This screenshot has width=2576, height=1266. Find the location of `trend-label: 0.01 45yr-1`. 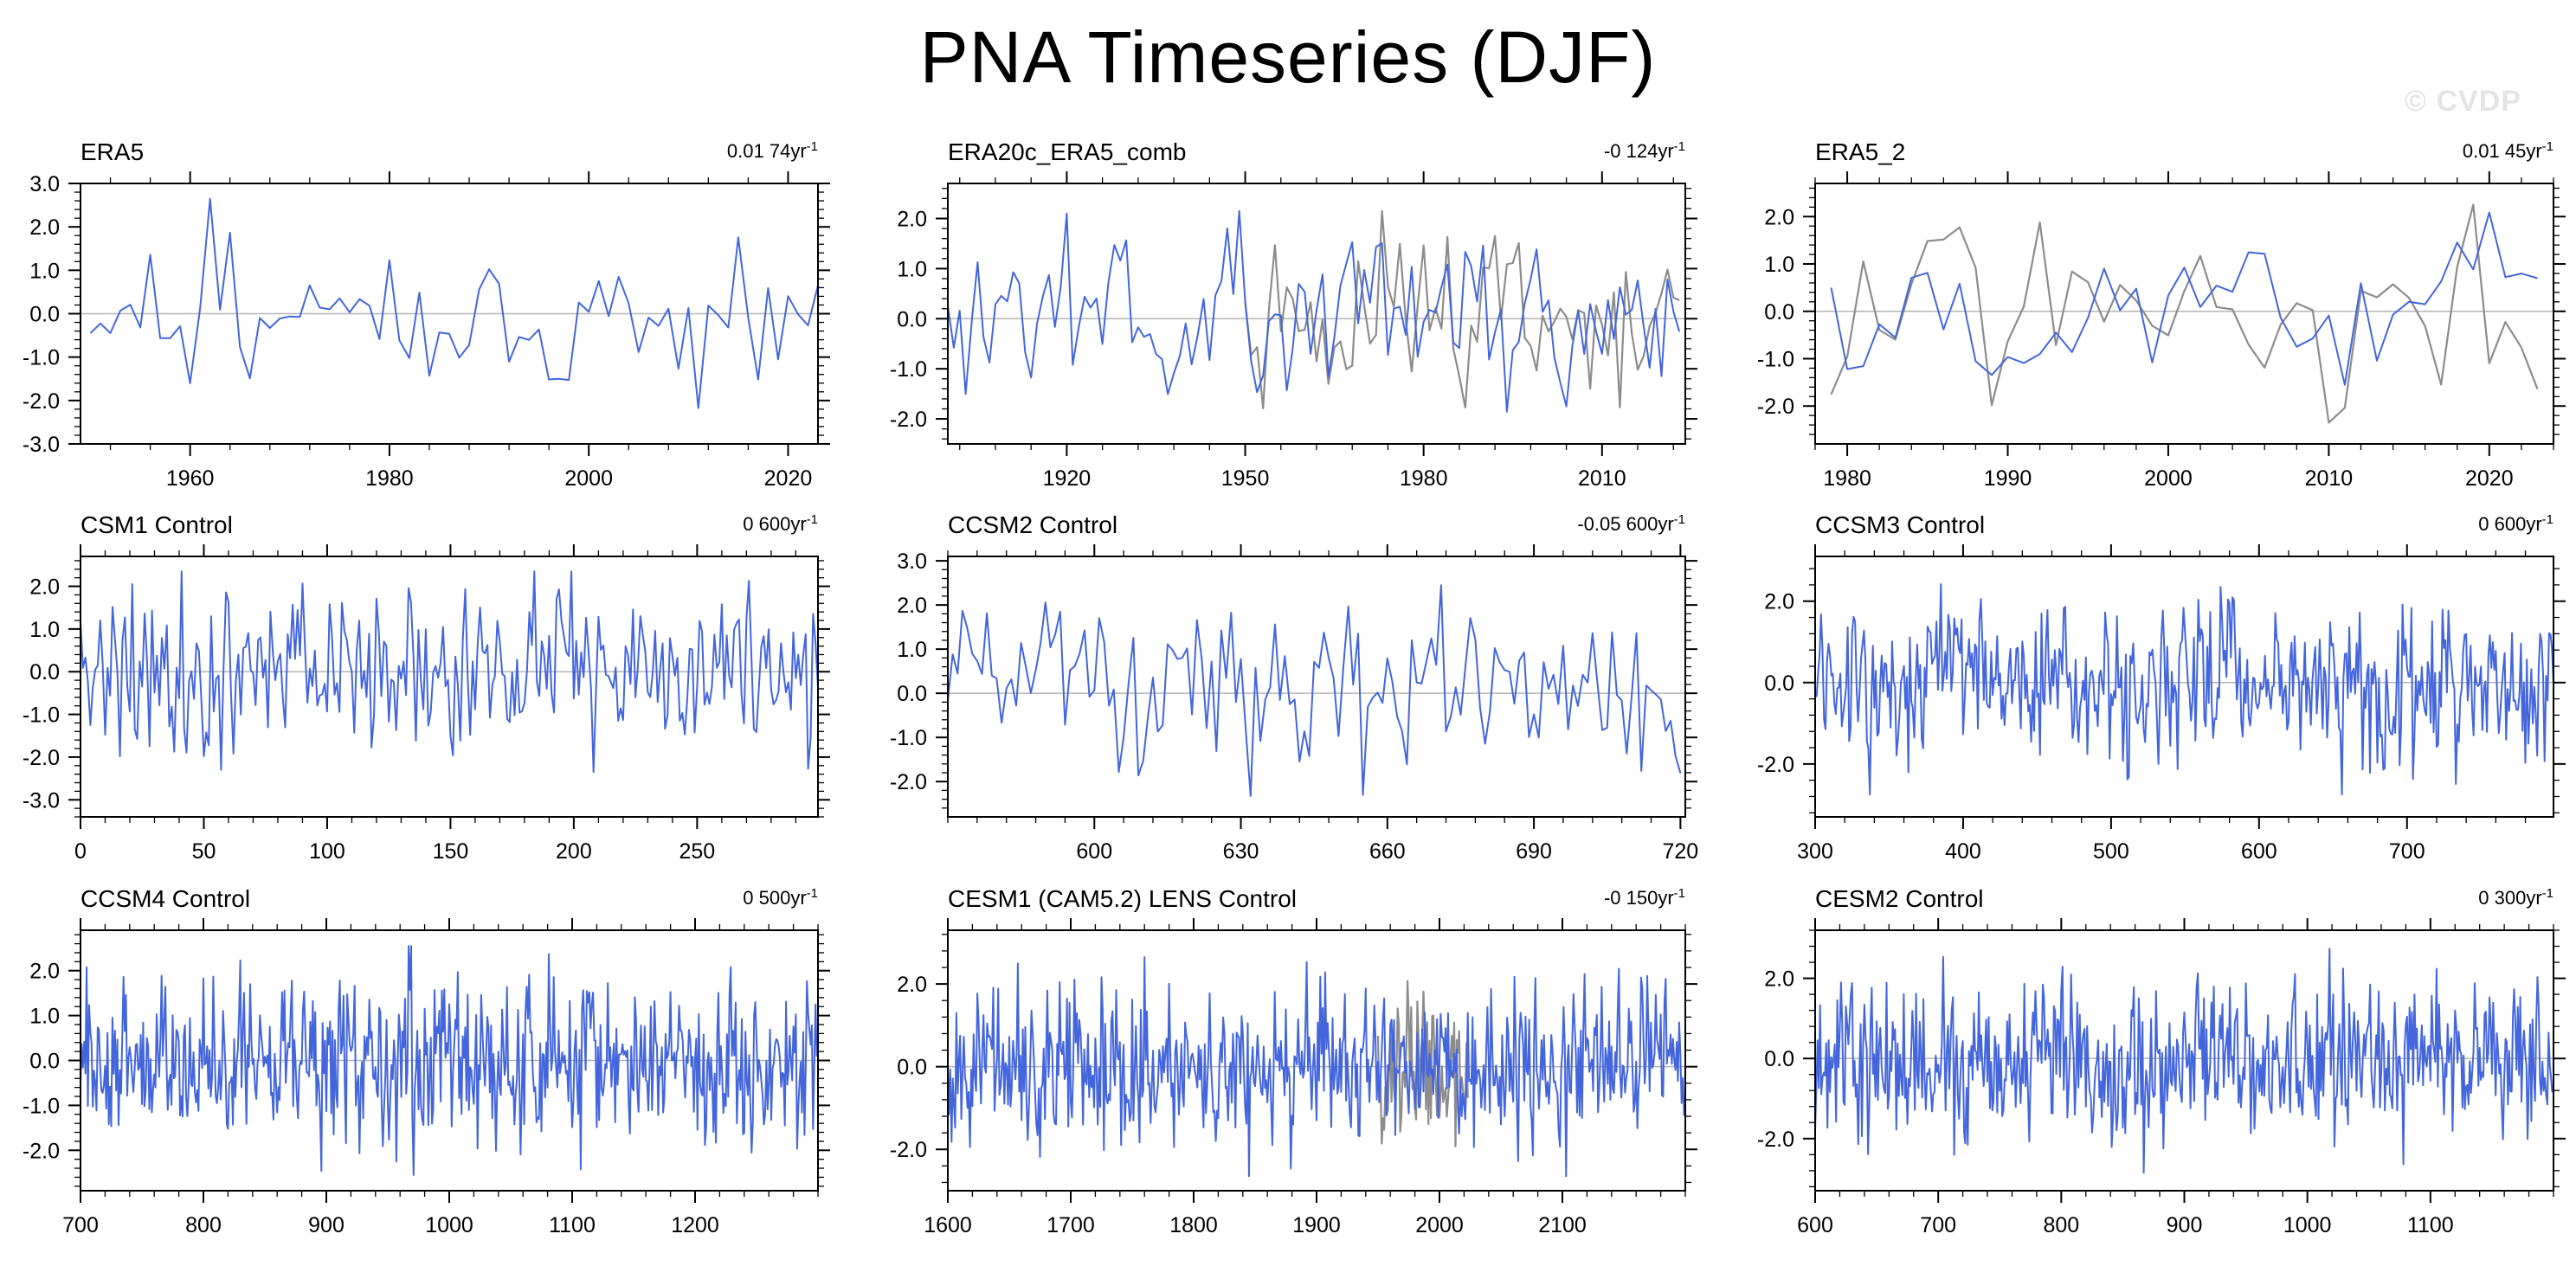

trend-label: 0.01 45yr-1 is located at coordinates (2508, 151).